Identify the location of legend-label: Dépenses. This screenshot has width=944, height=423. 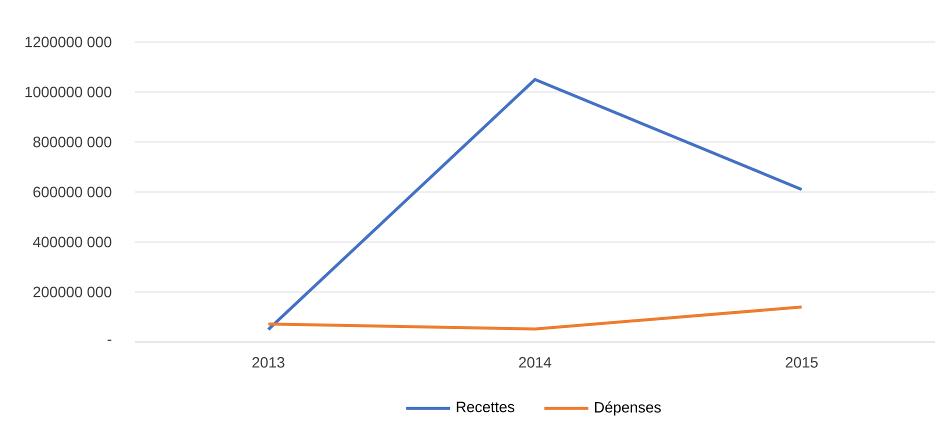
(628, 408).